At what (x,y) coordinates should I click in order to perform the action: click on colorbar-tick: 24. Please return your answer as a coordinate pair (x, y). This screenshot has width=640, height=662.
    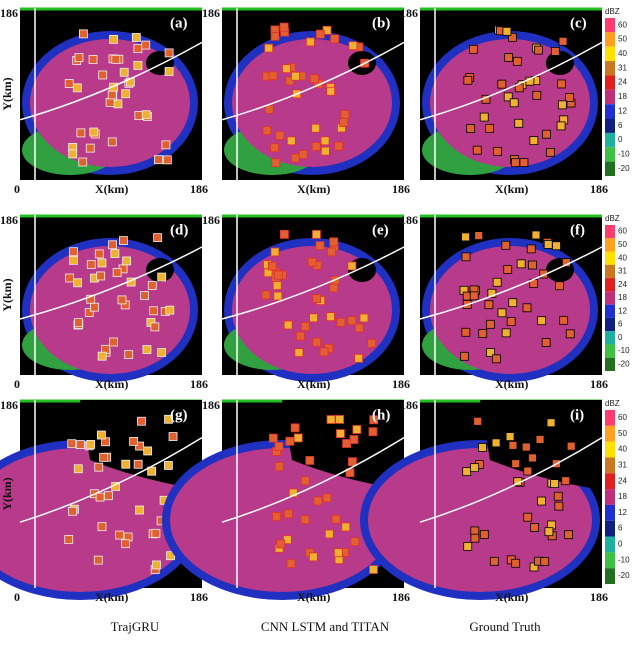
    Looking at the image, I should click on (622, 82).